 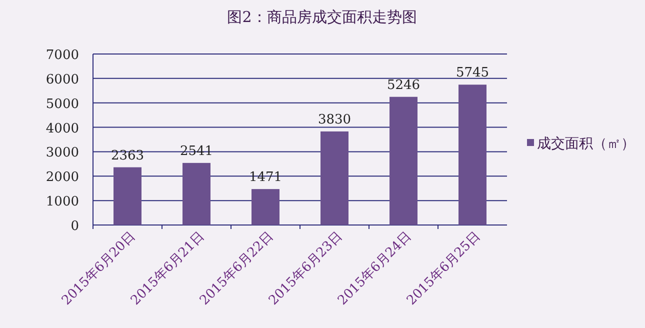 What do you see at coordinates (127, 156) in the screenshot?
I see `data-label: 2363` at bounding box center [127, 156].